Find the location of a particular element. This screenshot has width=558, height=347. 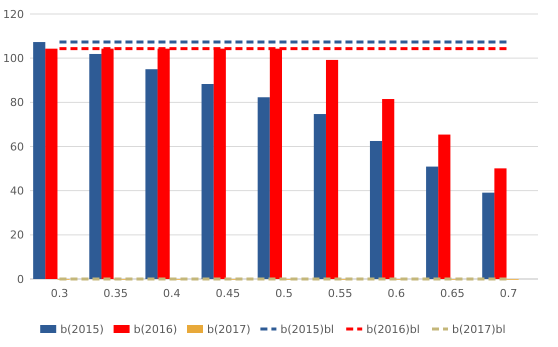

x-tick-label: 0.4 is located at coordinates (171, 293).